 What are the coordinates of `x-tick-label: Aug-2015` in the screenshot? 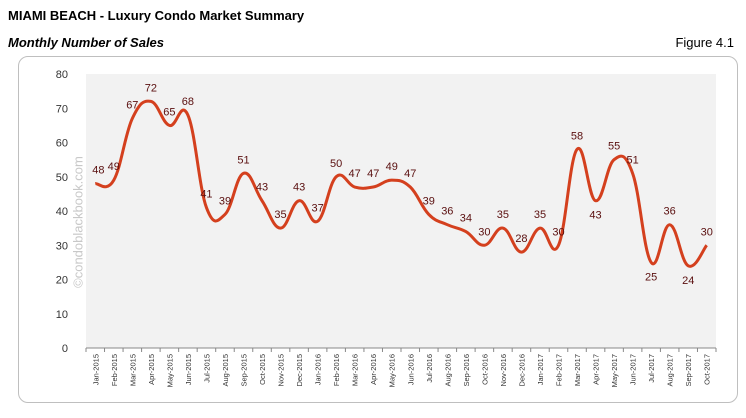 It's located at (225, 370).